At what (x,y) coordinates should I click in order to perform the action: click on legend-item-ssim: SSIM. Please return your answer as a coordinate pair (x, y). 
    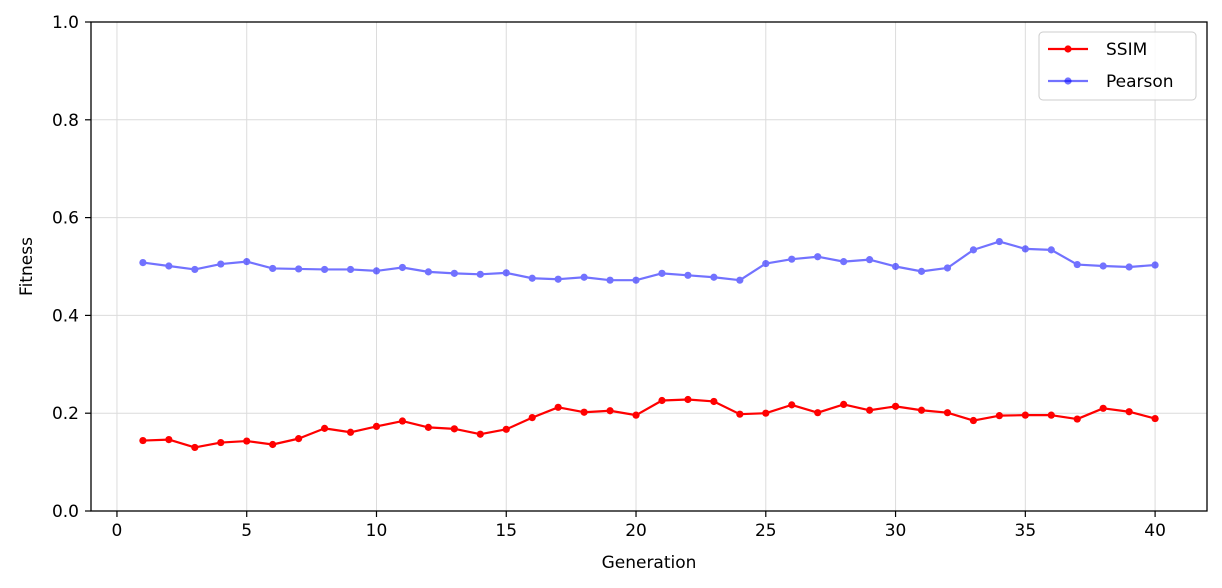
    Looking at the image, I should click on (1097, 50).